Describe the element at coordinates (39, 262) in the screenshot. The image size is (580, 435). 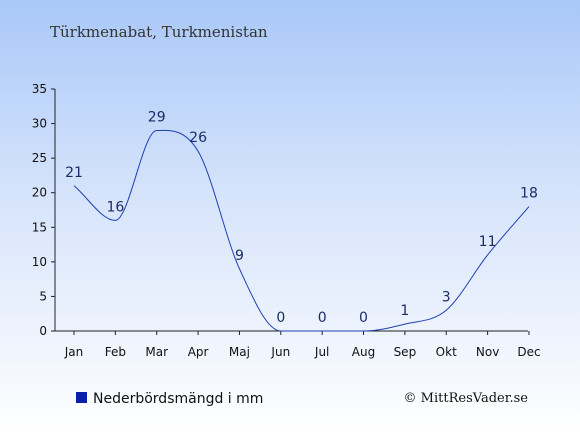
I see `y-tick-label: 10` at that location.